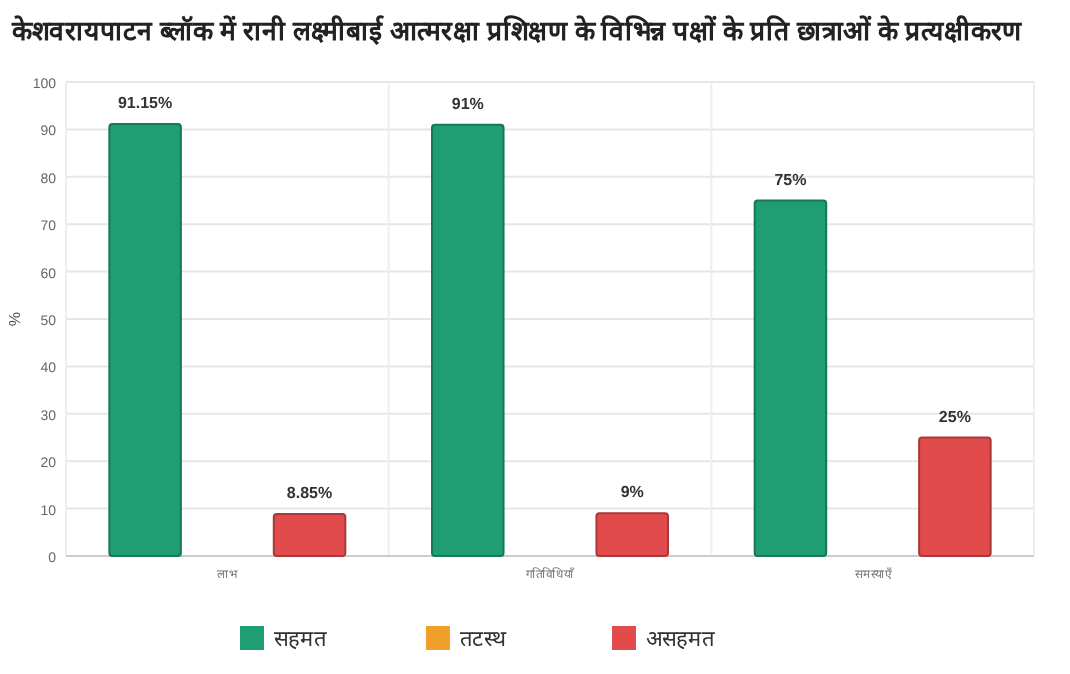  I want to click on data-label: 91.15%, so click(145, 102).